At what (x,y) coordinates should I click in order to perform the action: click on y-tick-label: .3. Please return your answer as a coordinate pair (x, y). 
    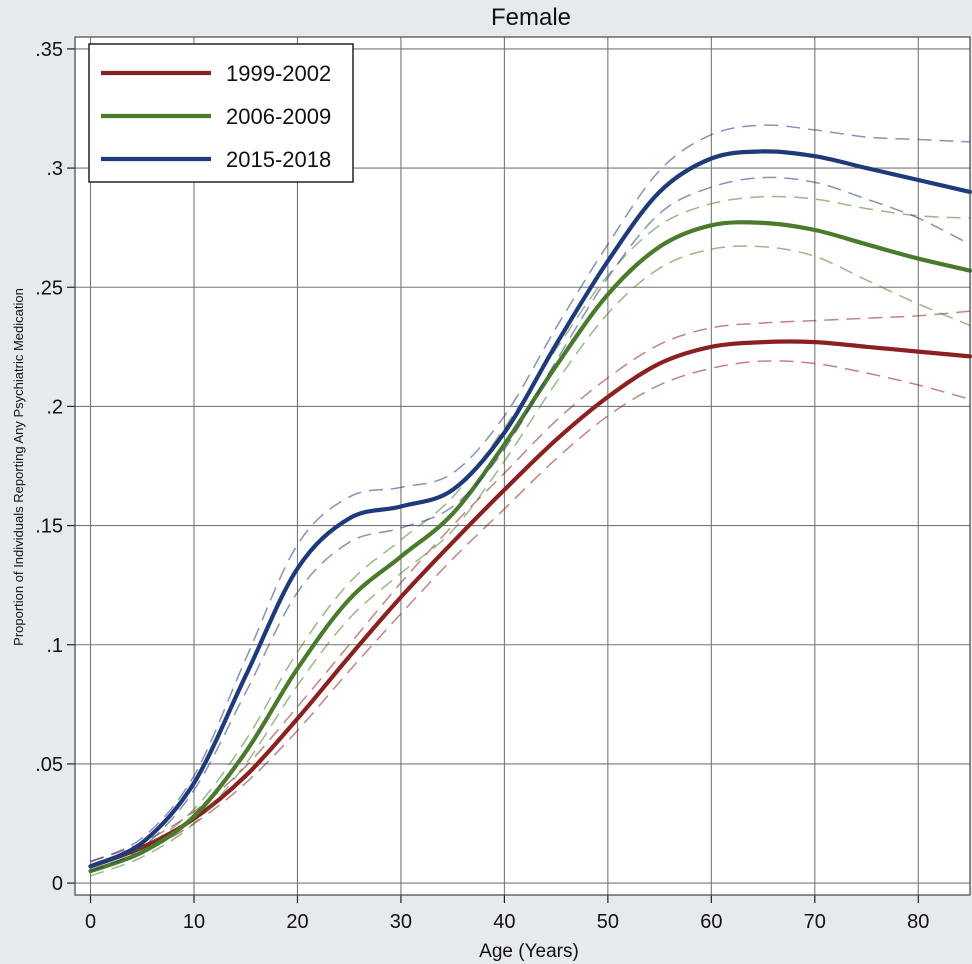
    Looking at the image, I should click on (54, 169).